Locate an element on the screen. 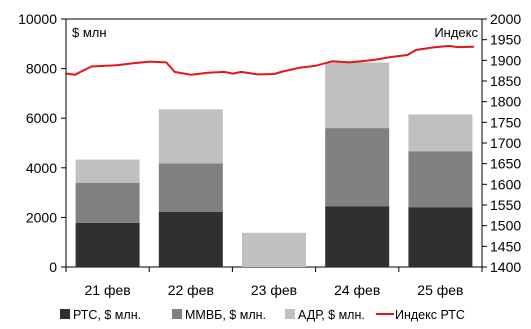 This screenshot has width=531, height=329. index-line is located at coordinates (270, 60).